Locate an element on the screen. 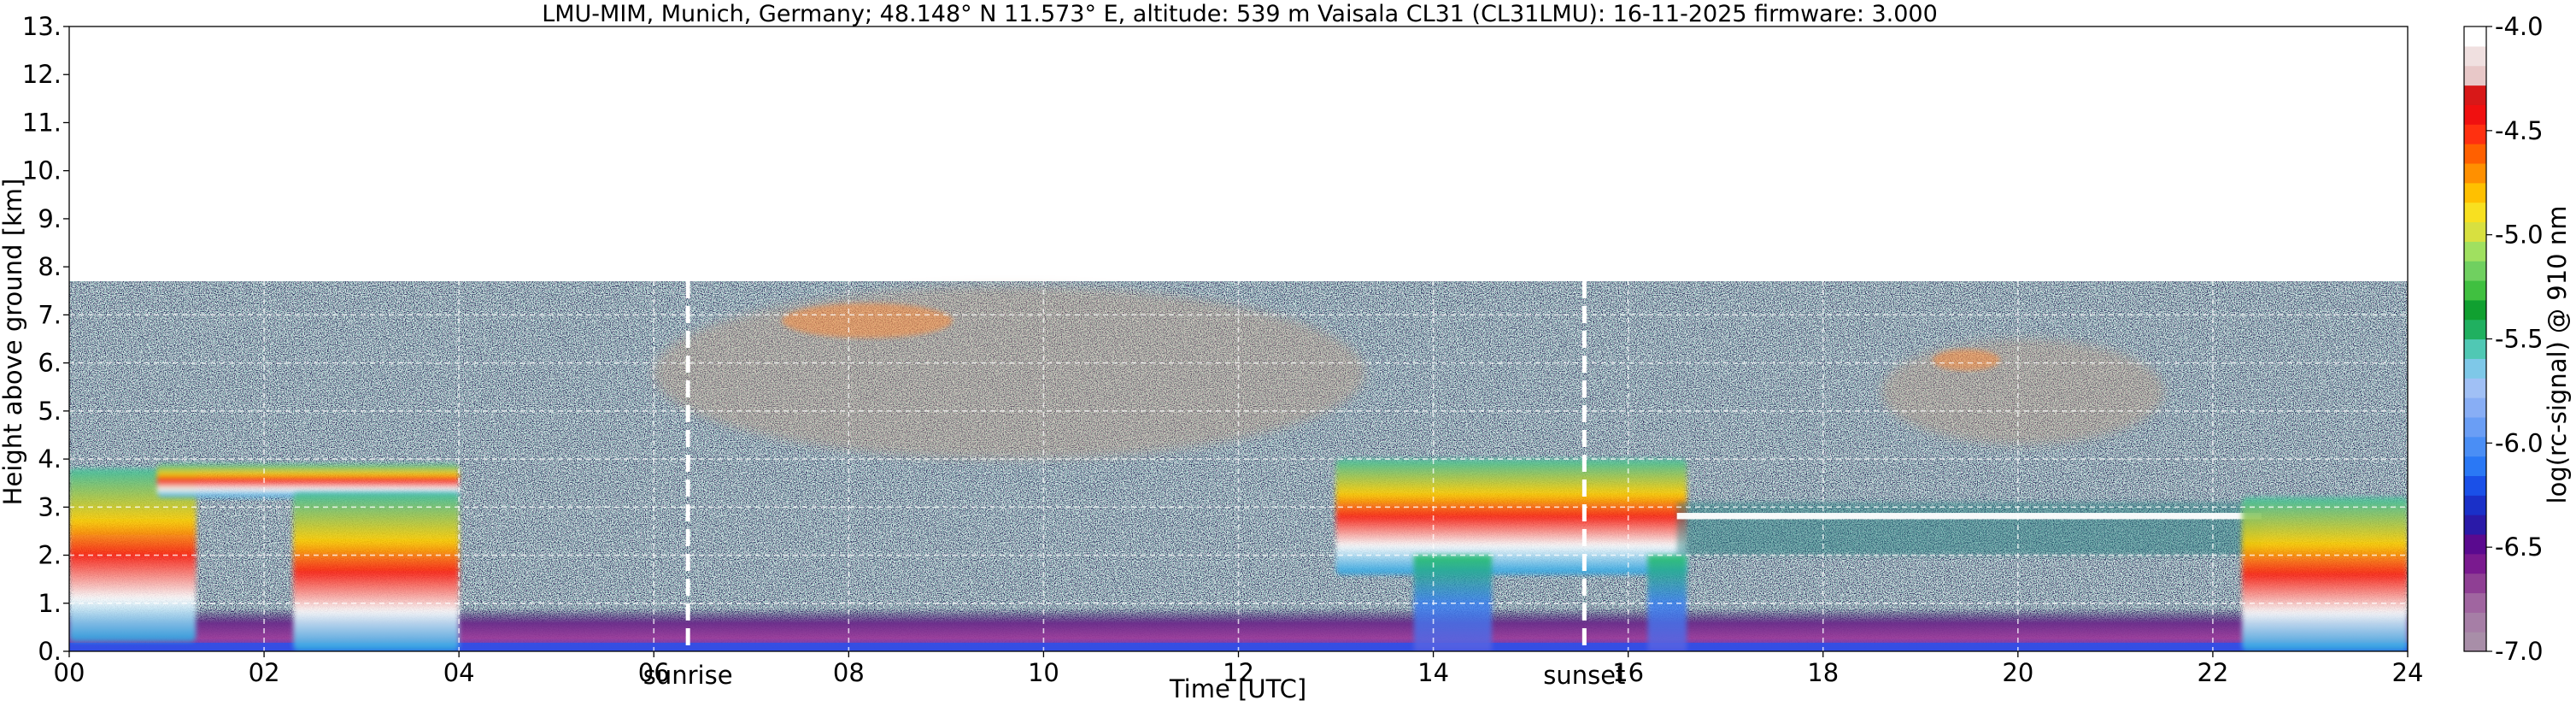 The height and width of the screenshot is (706, 2576). x-tick-label: 06 is located at coordinates (654, 672).